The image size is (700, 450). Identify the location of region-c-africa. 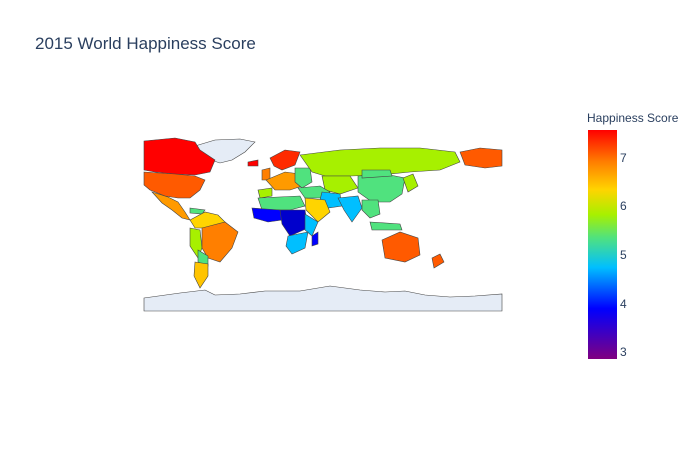
(294, 223).